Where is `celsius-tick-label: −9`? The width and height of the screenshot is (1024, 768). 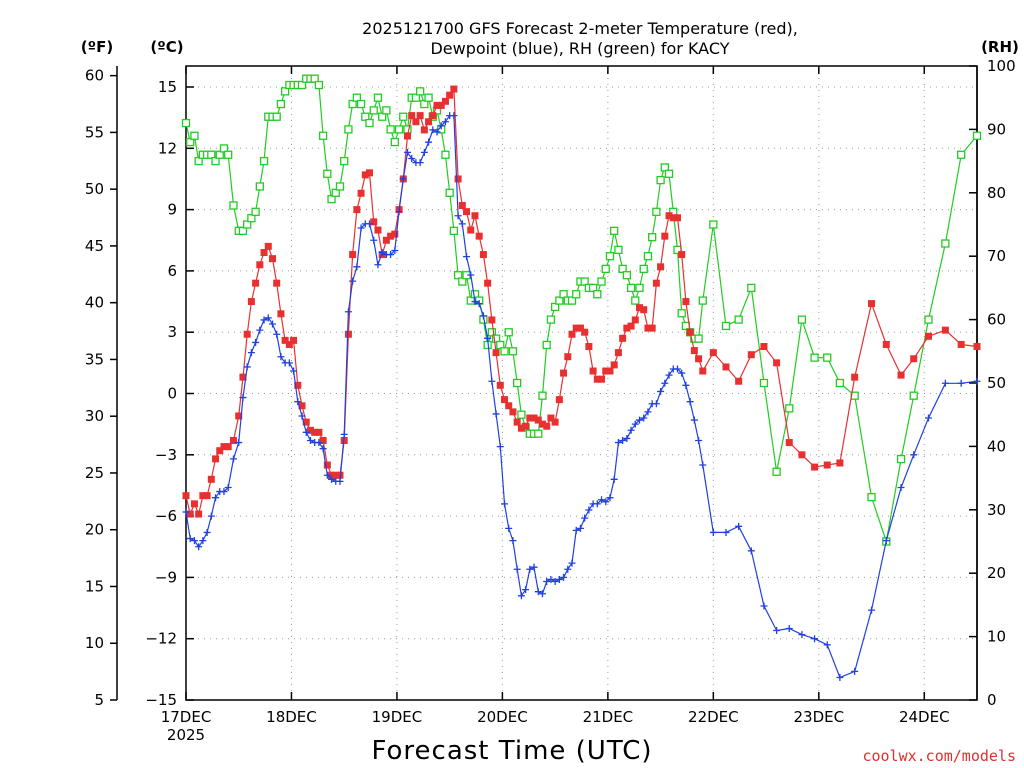 celsius-tick-label: −9 is located at coordinates (166, 577).